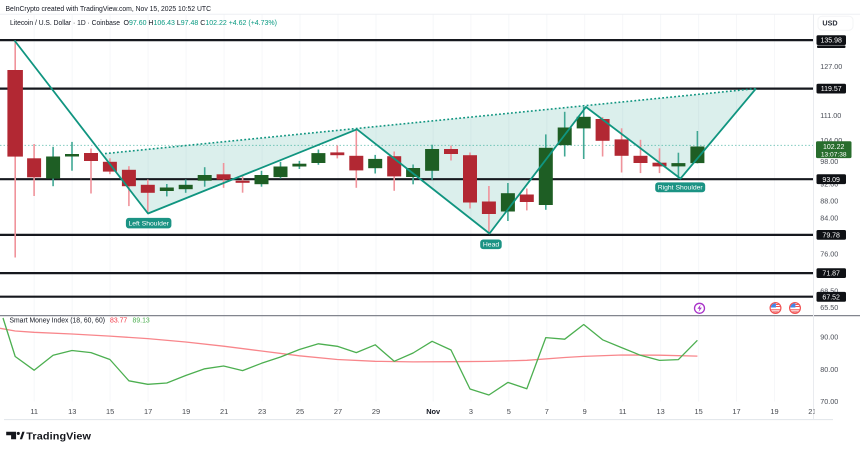  What do you see at coordinates (831, 41) in the screenshot?
I see `svg-text: 135.98` at bounding box center [831, 41].